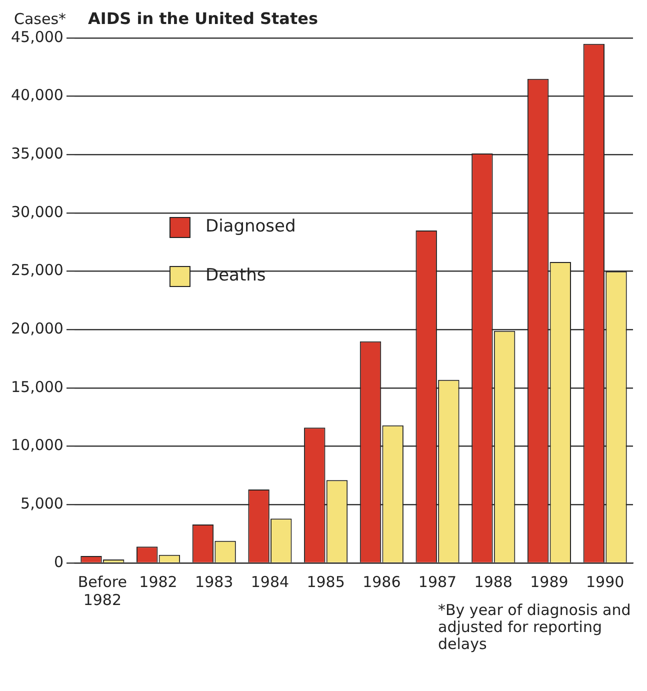  What do you see at coordinates (437, 581) in the screenshot?
I see `x-tick-label: 1987` at bounding box center [437, 581].